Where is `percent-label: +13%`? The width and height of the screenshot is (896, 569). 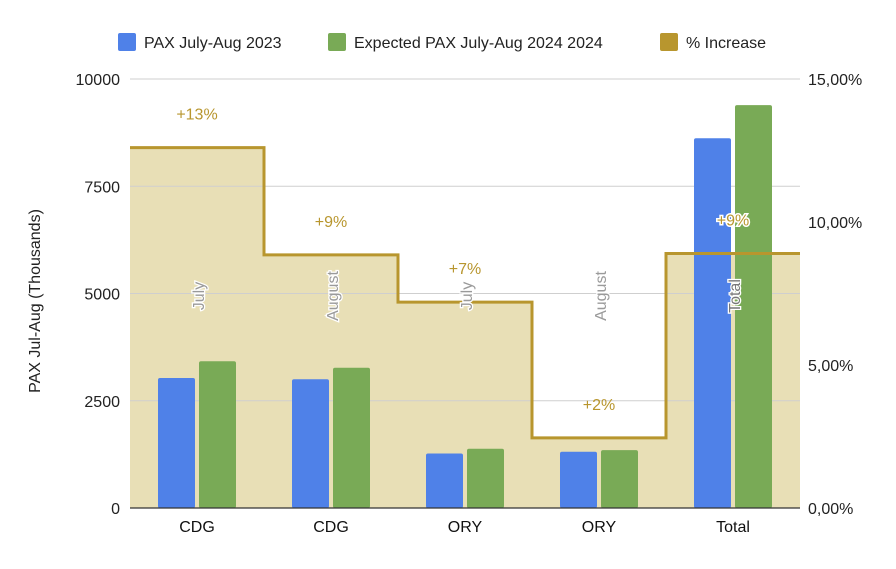
percent-label: +13% is located at coordinates (196, 115).